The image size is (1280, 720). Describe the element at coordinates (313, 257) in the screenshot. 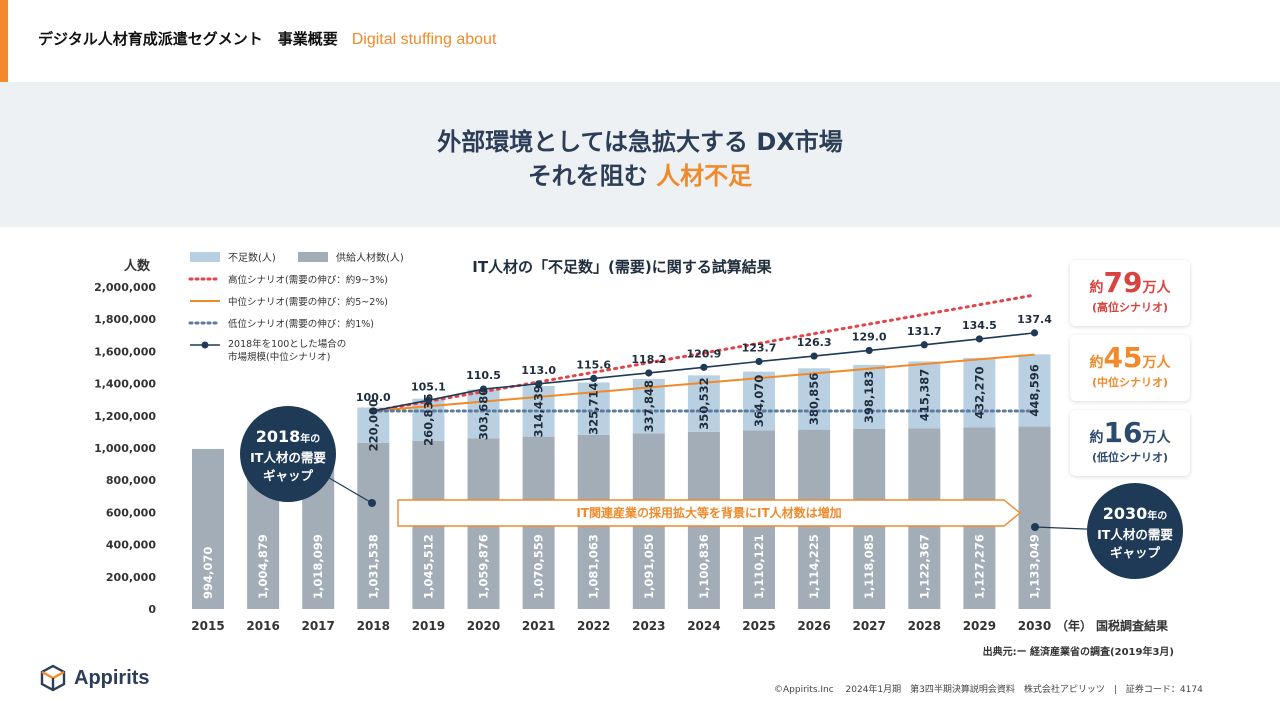

I see `legend-supply-swatch` at that location.